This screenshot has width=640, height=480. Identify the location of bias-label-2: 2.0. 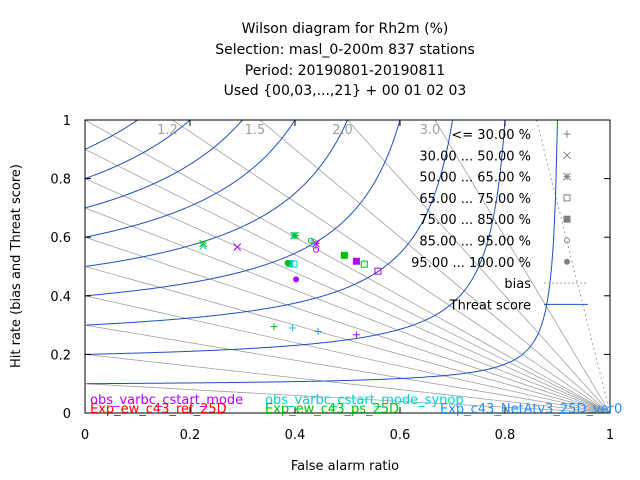
(342, 130).